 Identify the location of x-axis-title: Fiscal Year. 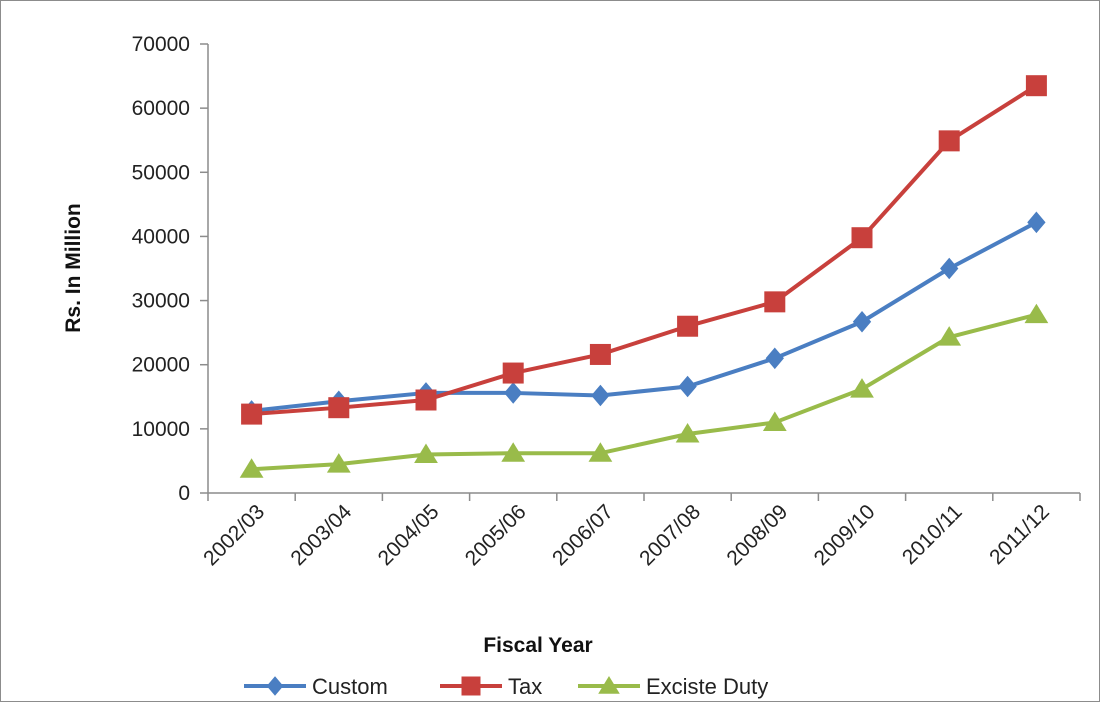
(537, 645).